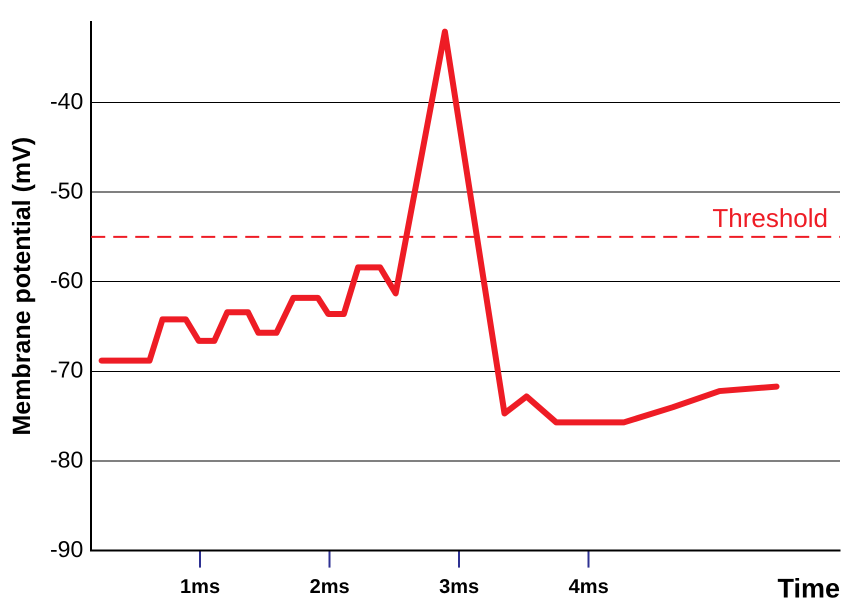 The height and width of the screenshot is (606, 843). I want to click on x-tick-label: 2ms, so click(330, 587).